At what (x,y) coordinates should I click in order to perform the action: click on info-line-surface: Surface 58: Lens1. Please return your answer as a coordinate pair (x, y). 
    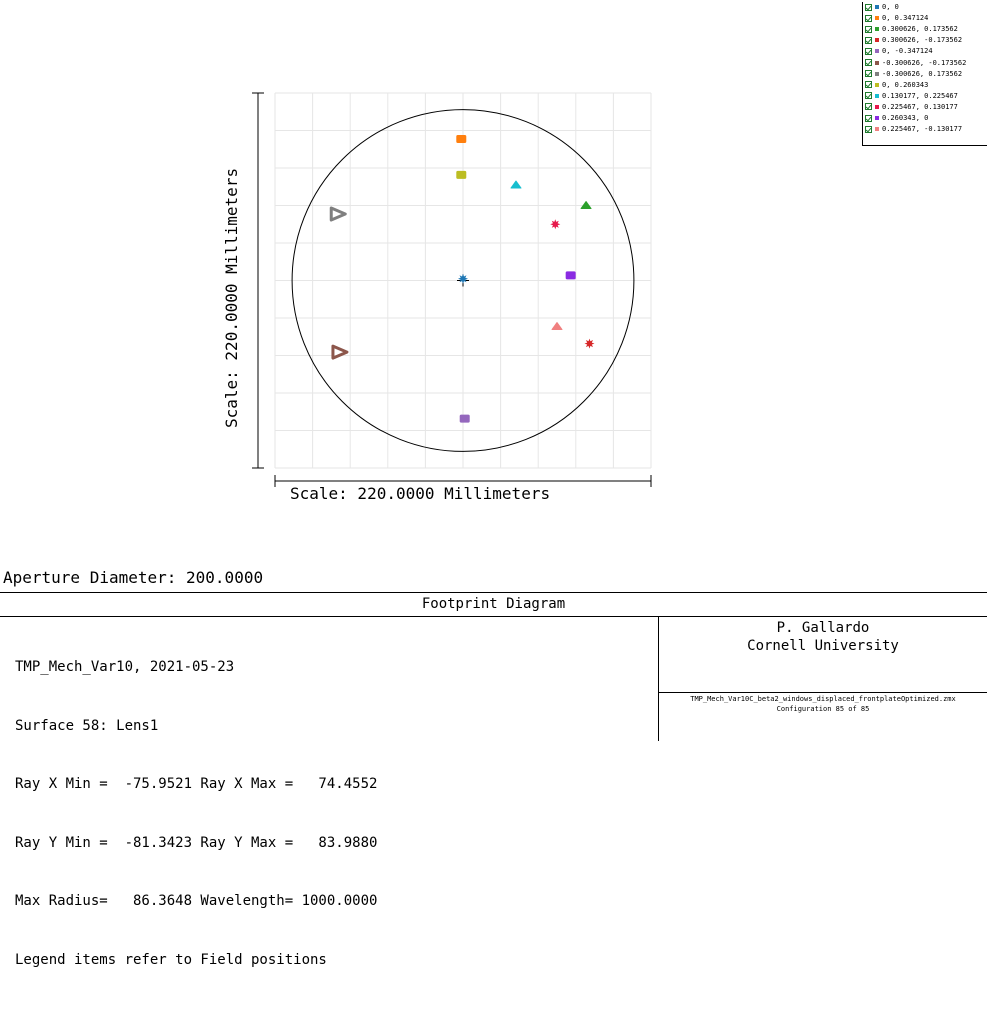
    Looking at the image, I should click on (87, 725).